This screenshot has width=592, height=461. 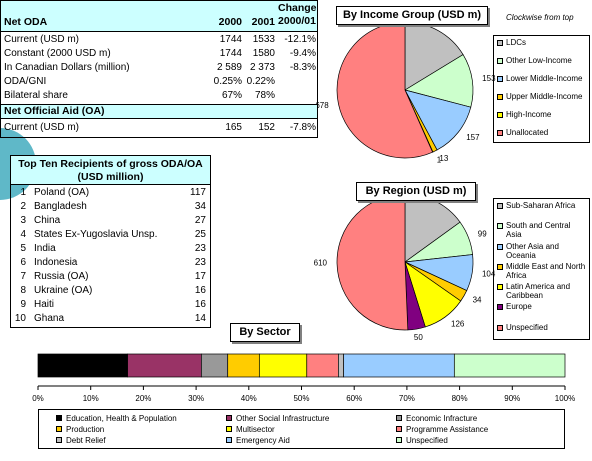 I want to click on x-tick-label: 40%, so click(x=249, y=398).